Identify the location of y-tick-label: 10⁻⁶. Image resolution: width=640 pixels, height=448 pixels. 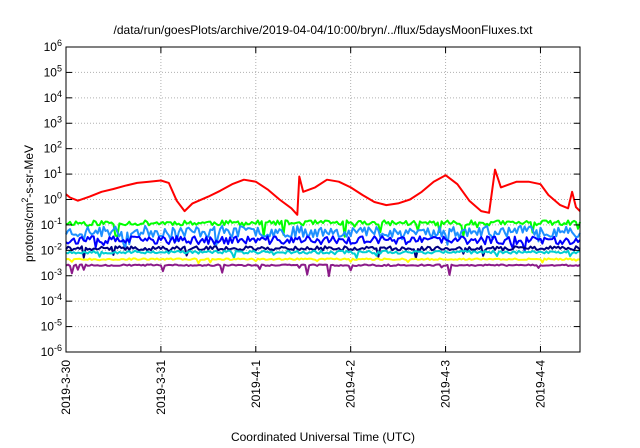
(51, 351).